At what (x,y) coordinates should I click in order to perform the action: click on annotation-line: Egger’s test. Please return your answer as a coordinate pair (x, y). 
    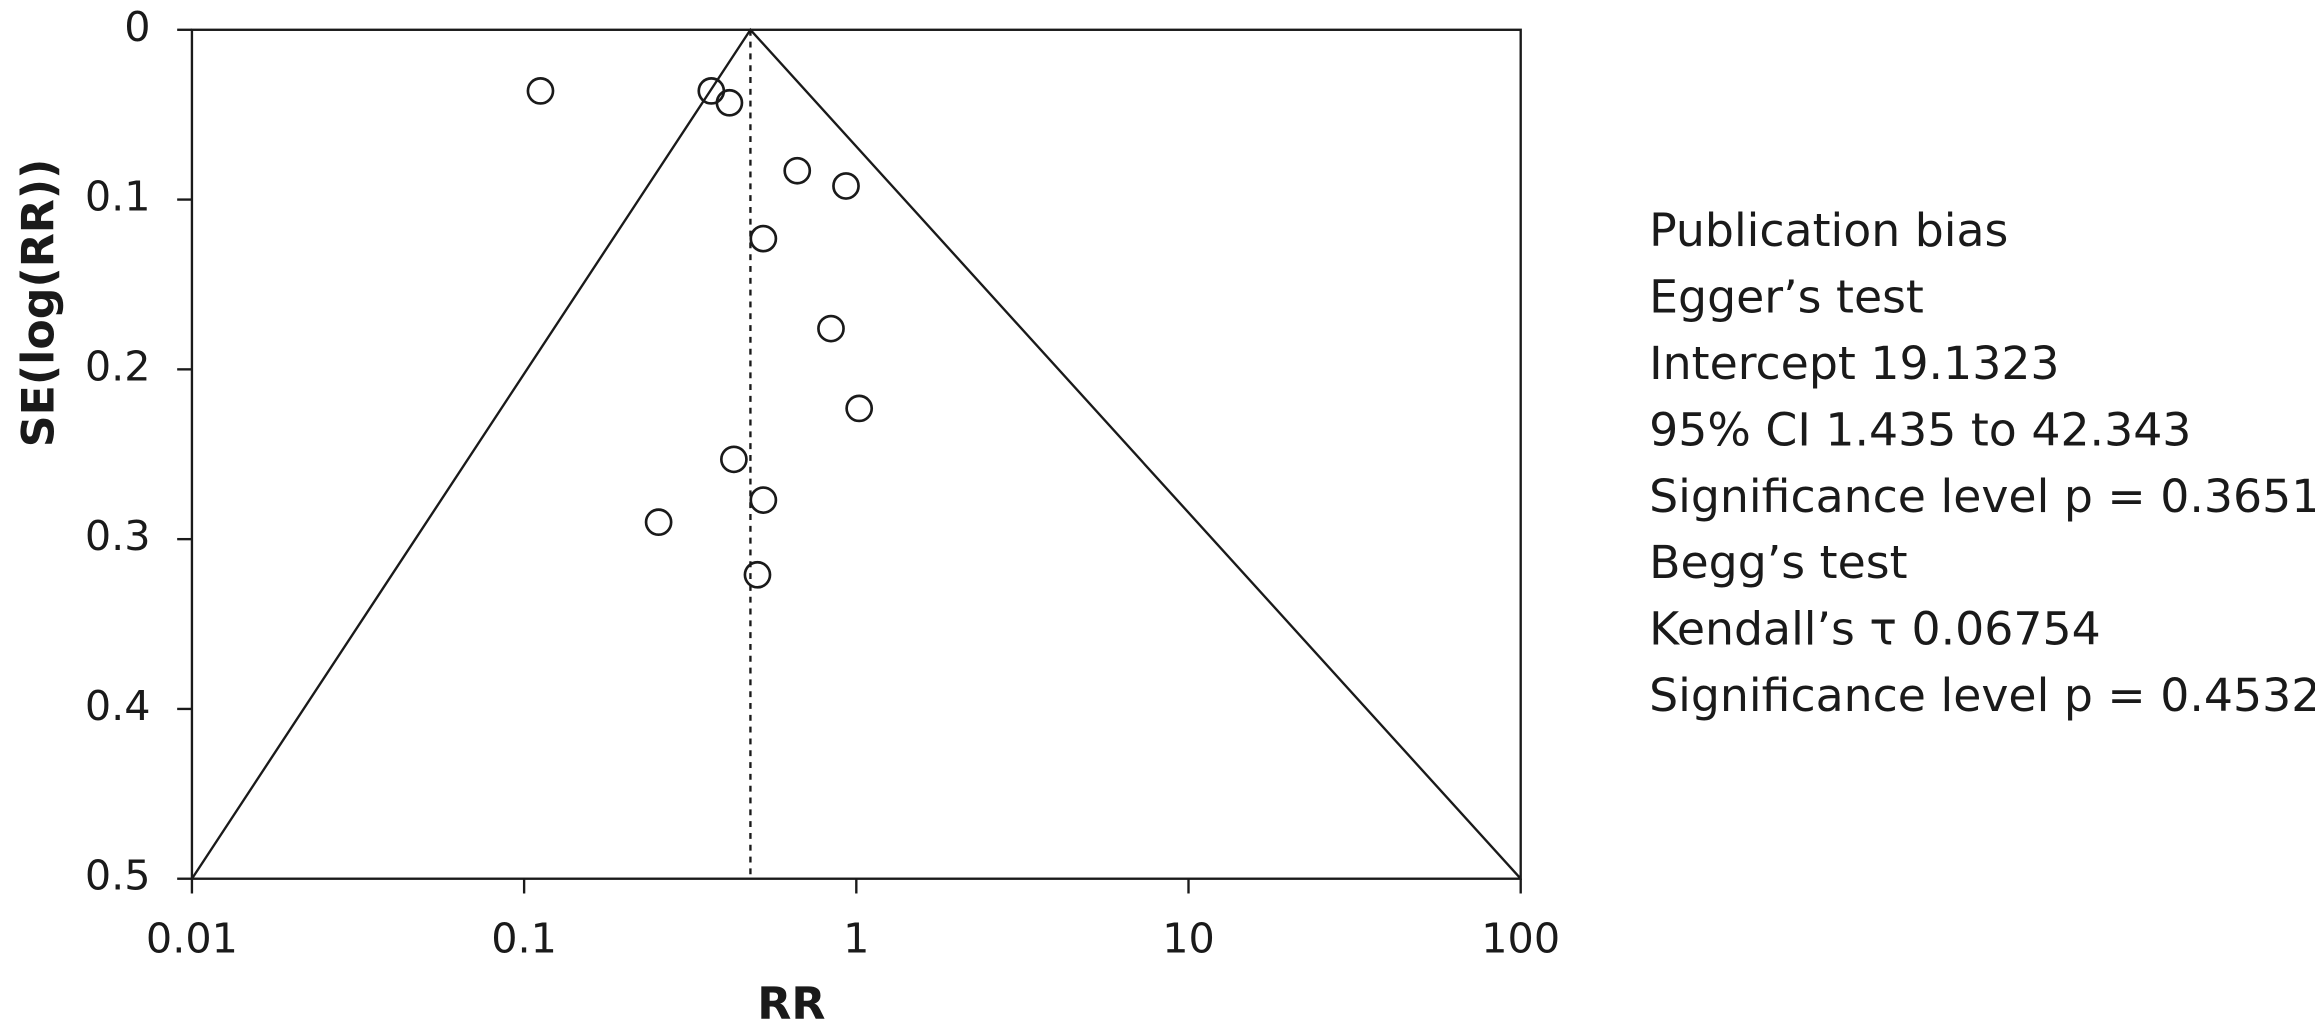
    Looking at the image, I should click on (1786, 296).